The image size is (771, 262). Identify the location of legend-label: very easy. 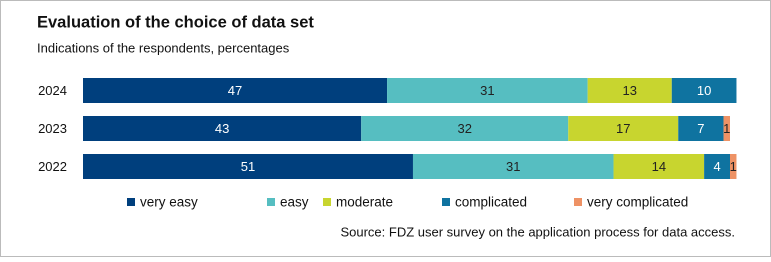
(169, 202).